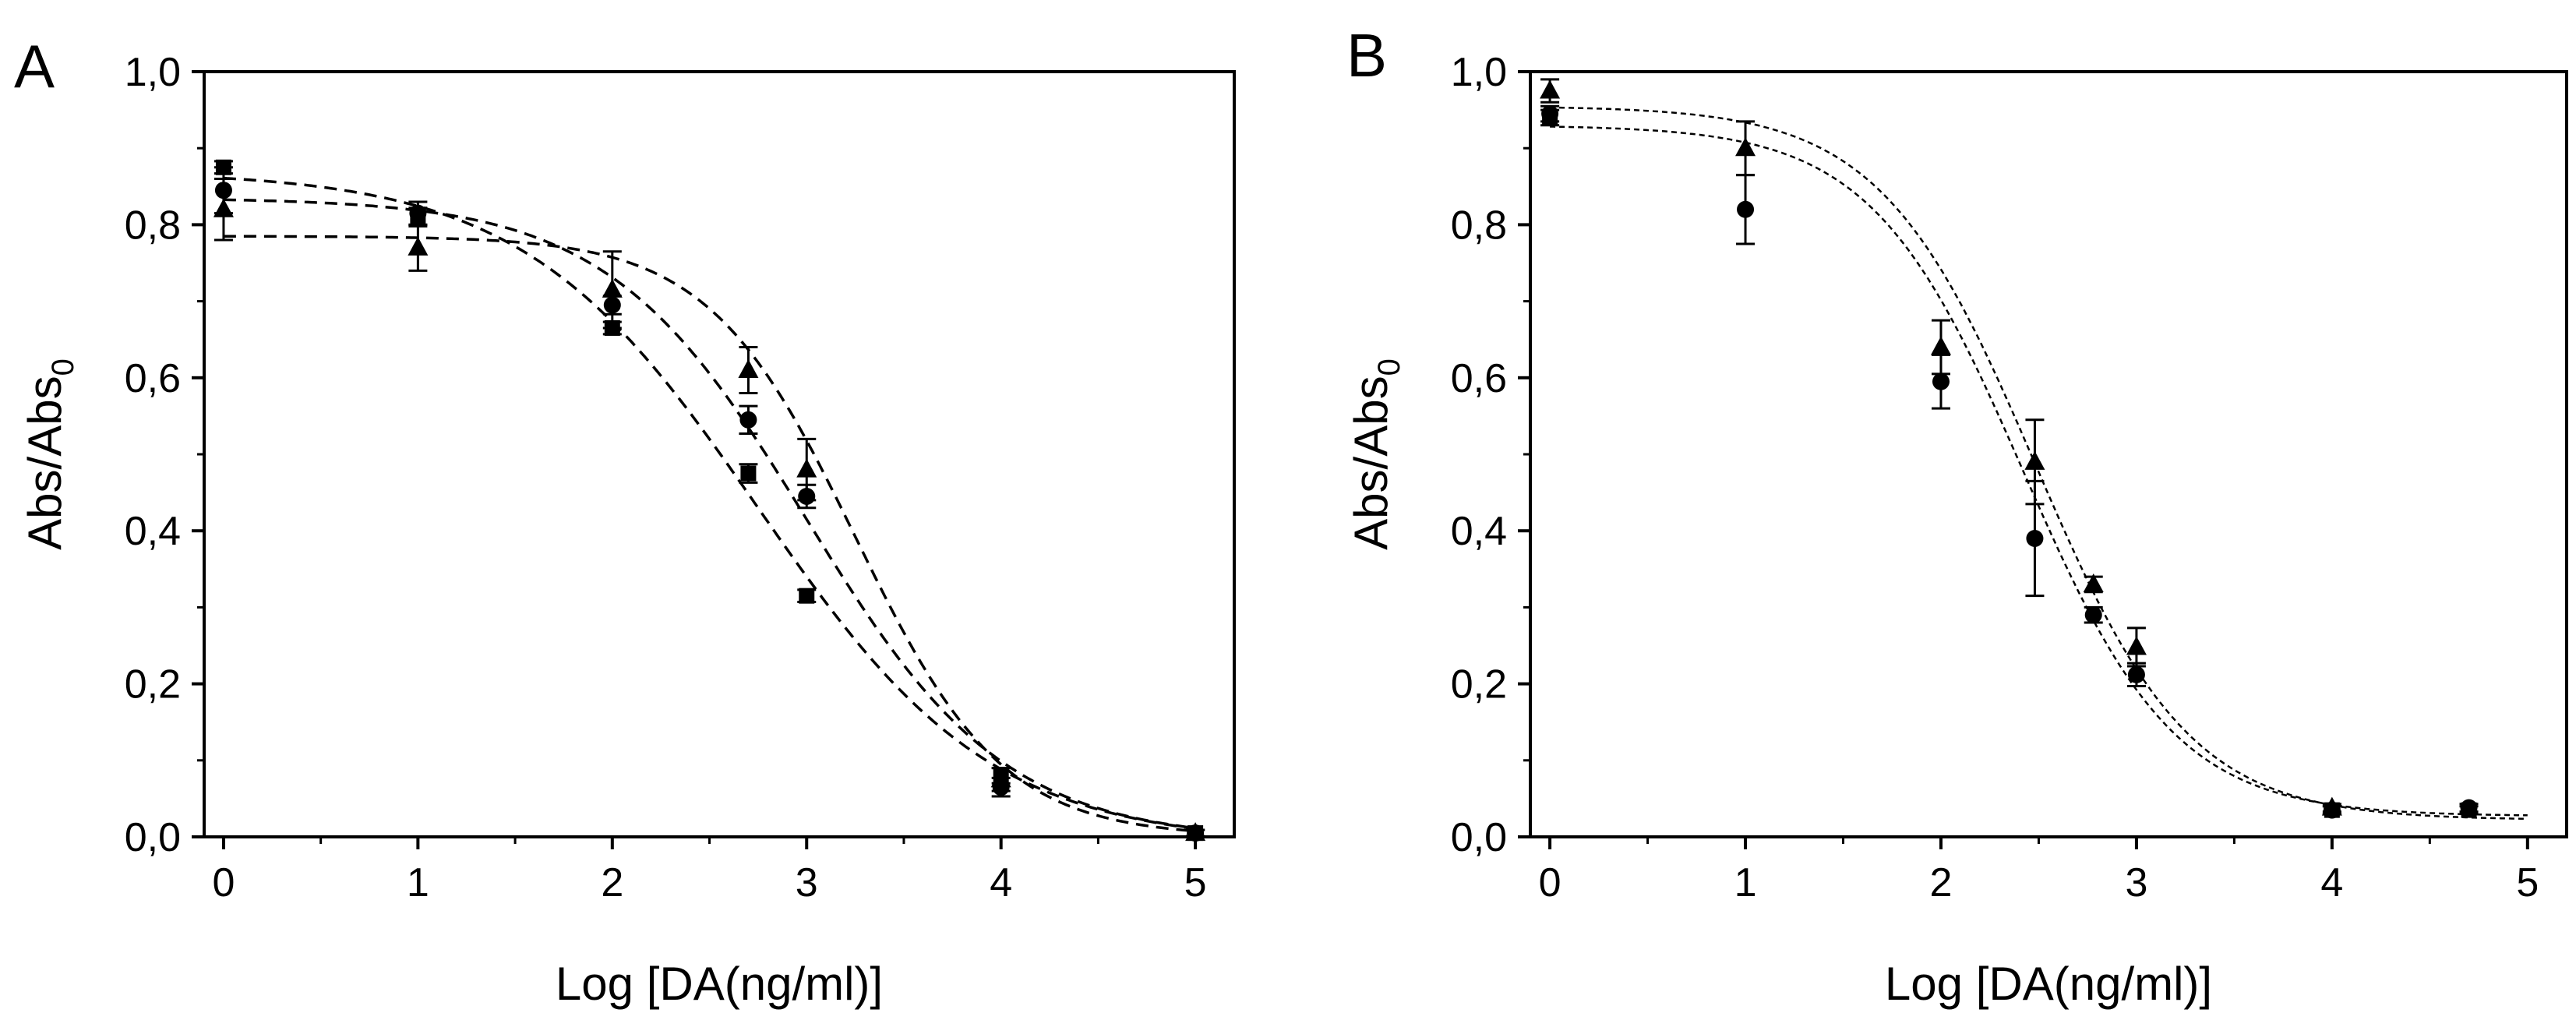 The width and height of the screenshot is (2576, 1027). I want to click on x-axis-a: 0 1 2 3 4 5, so click(709, 871).